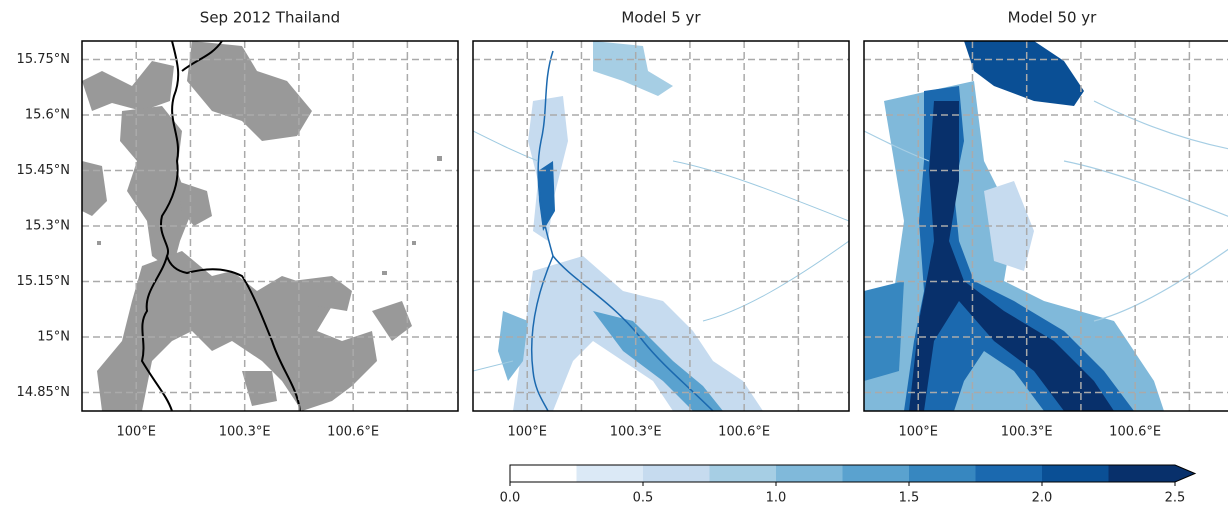  Describe the element at coordinates (47, 115) in the screenshot. I see `lat-label: 15.6°N` at that location.